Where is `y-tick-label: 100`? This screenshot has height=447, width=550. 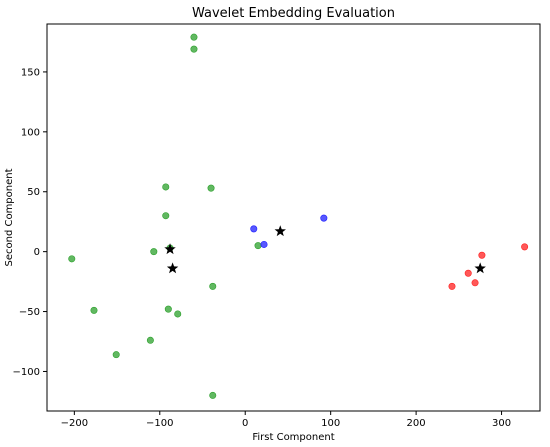 y-tick-label: 100 is located at coordinates (30, 132).